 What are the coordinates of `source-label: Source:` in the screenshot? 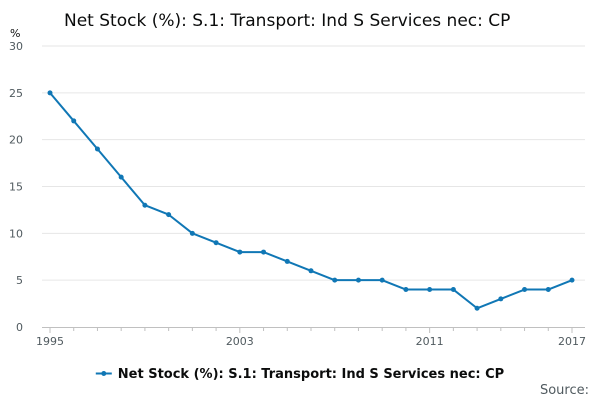 It's located at (564, 390).